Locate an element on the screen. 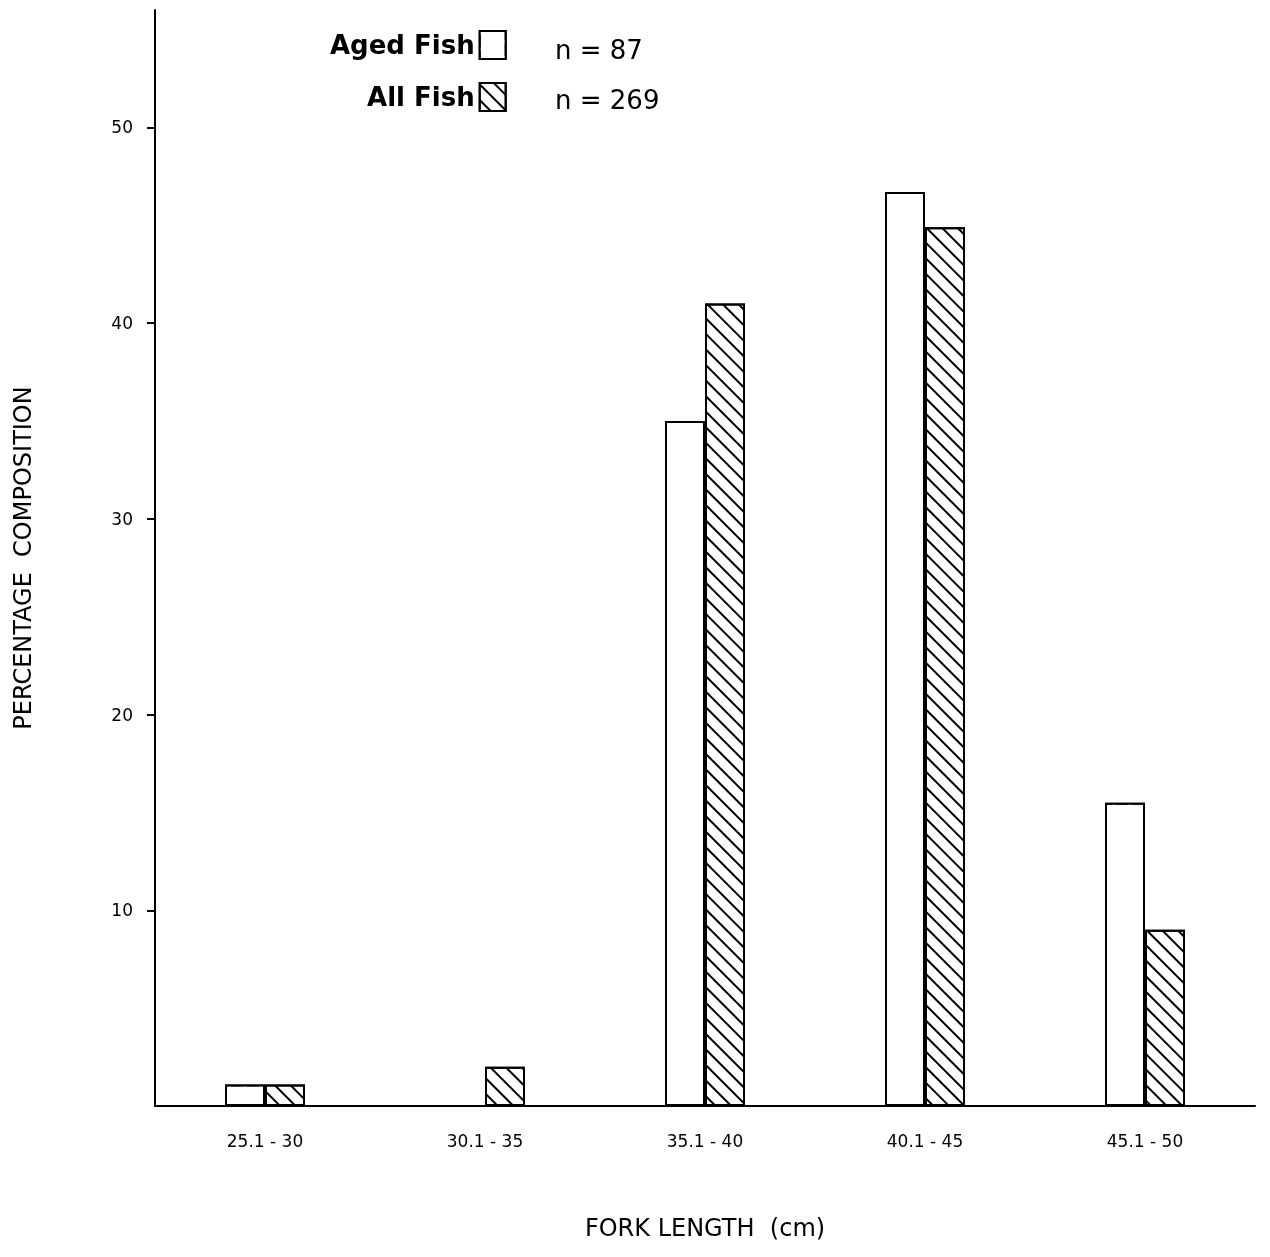 Image resolution: width=1270 pixels, height=1257 pixels. y-tick-label: 10 is located at coordinates (122, 910).